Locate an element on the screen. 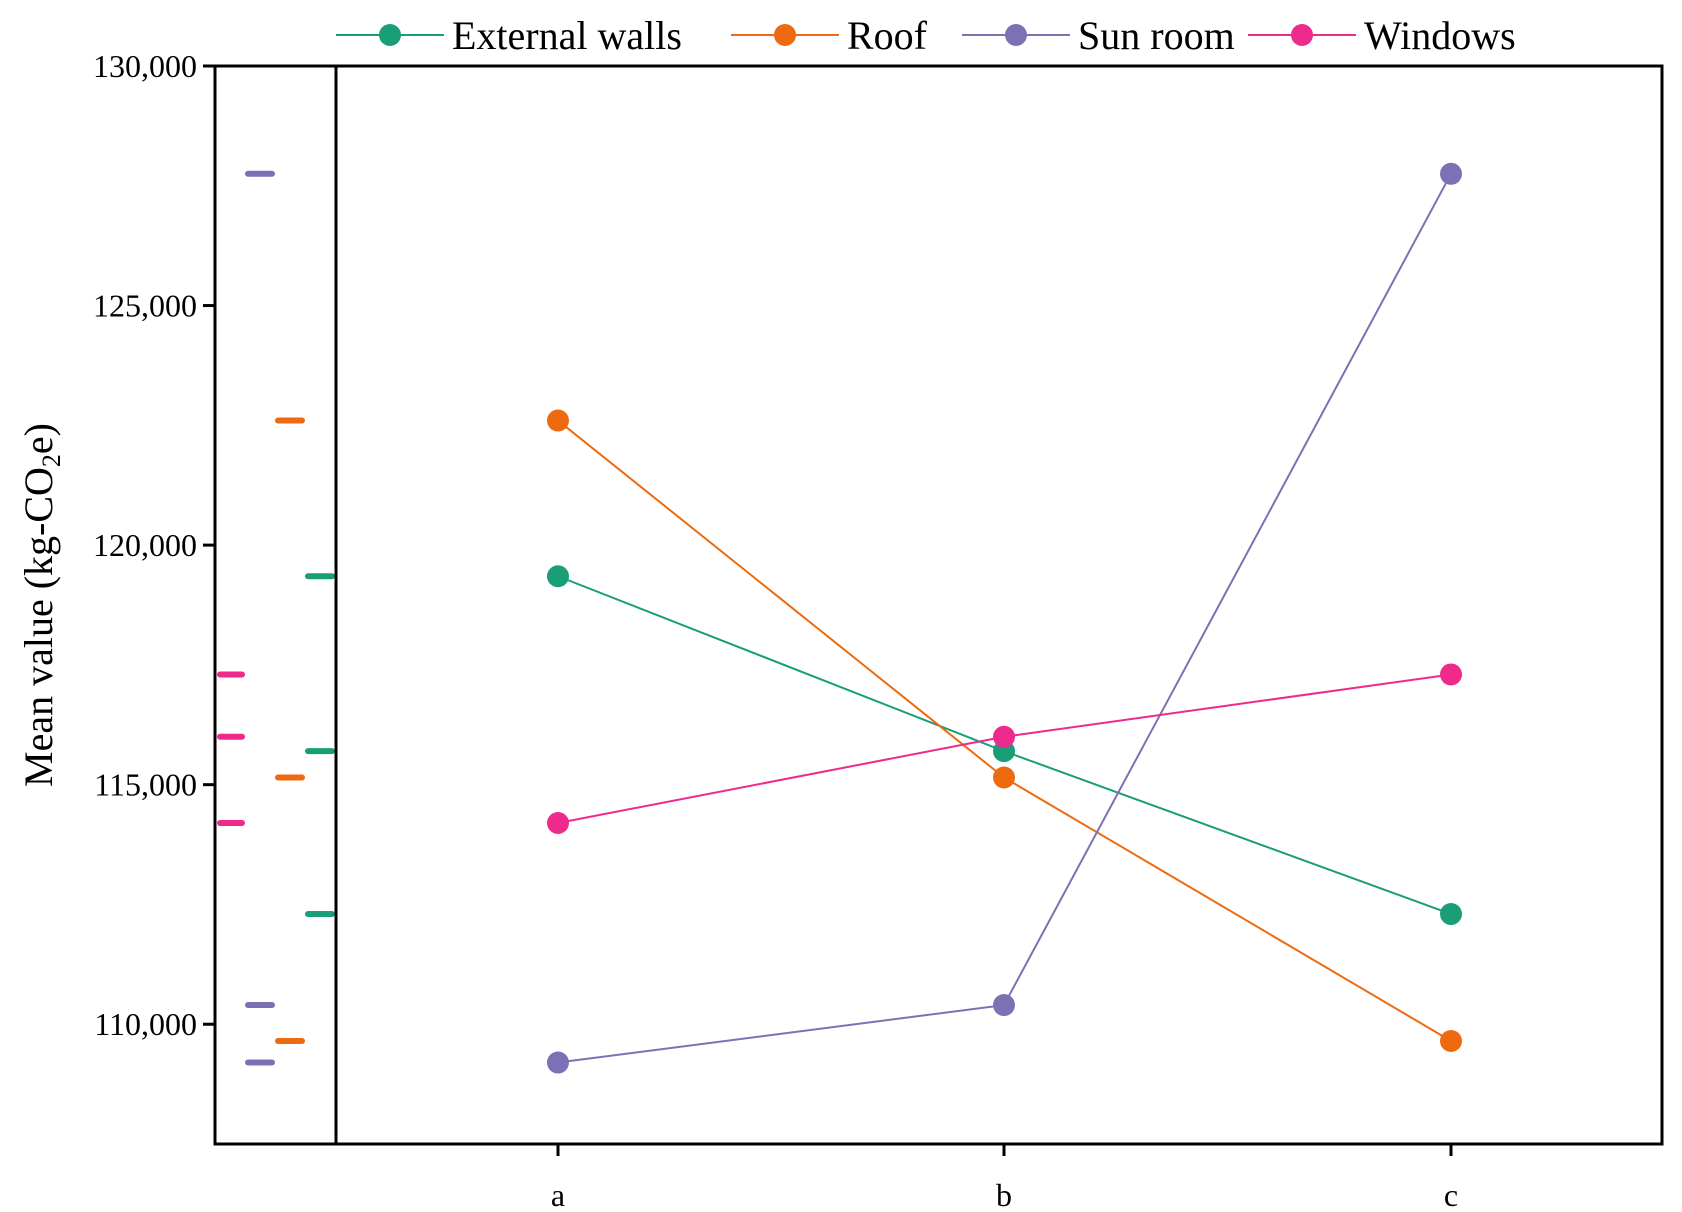  legend: External walls Roof Sun room Windows is located at coordinates (926, 35).